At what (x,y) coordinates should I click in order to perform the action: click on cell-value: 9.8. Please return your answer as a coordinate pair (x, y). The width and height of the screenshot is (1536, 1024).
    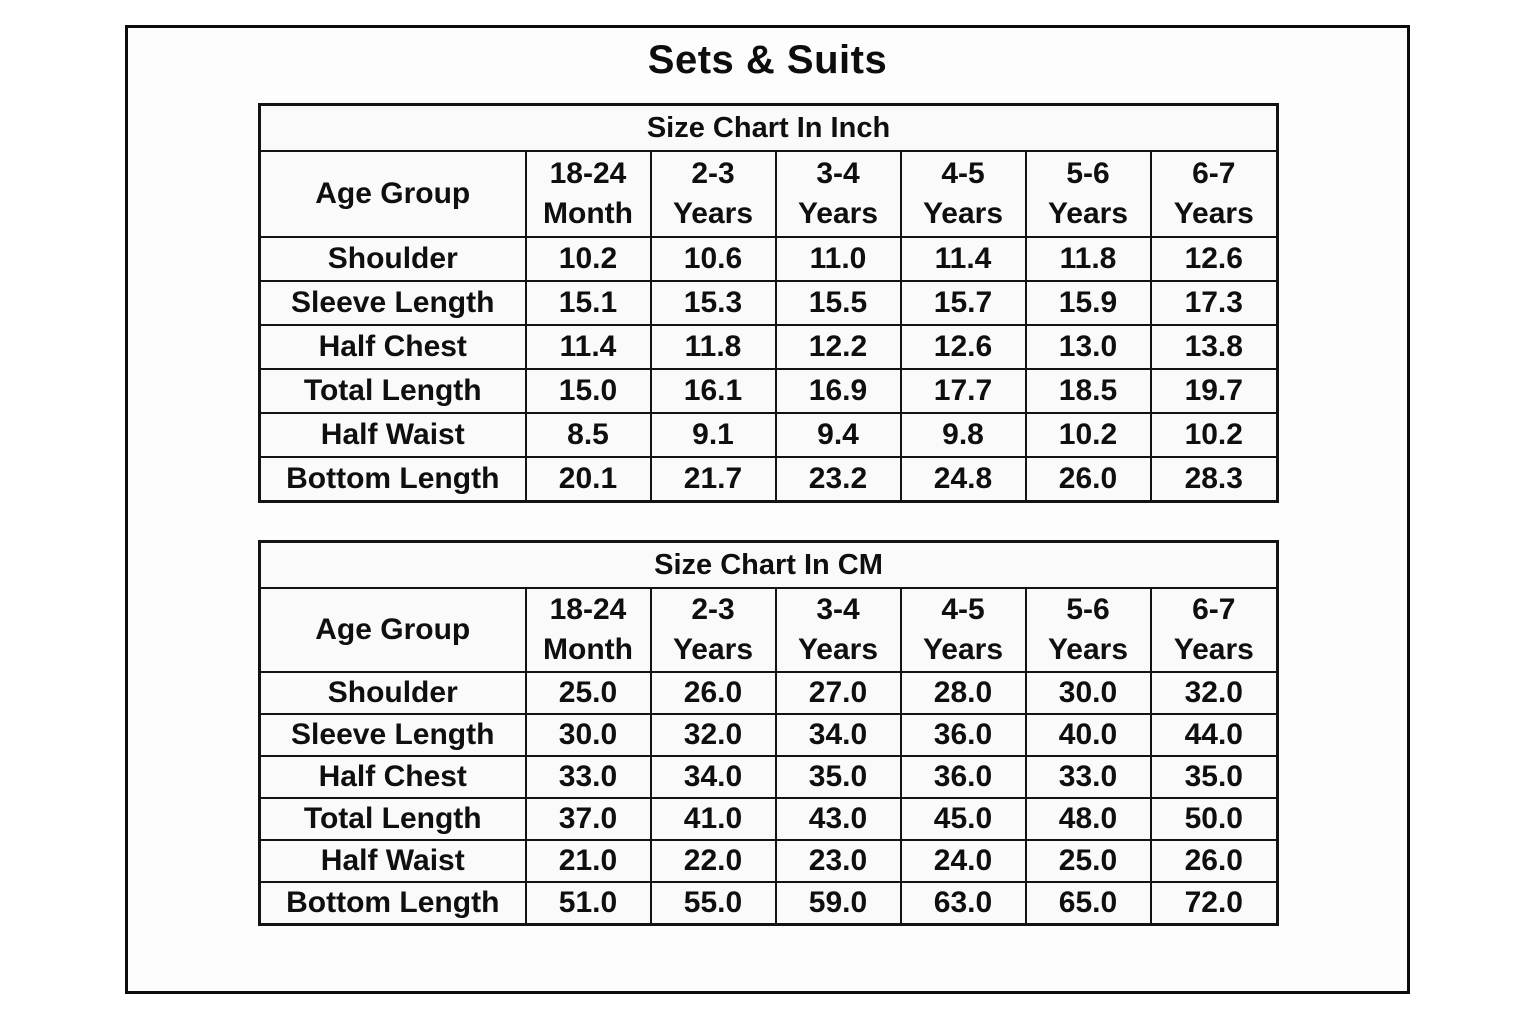
    Looking at the image, I should click on (963, 435).